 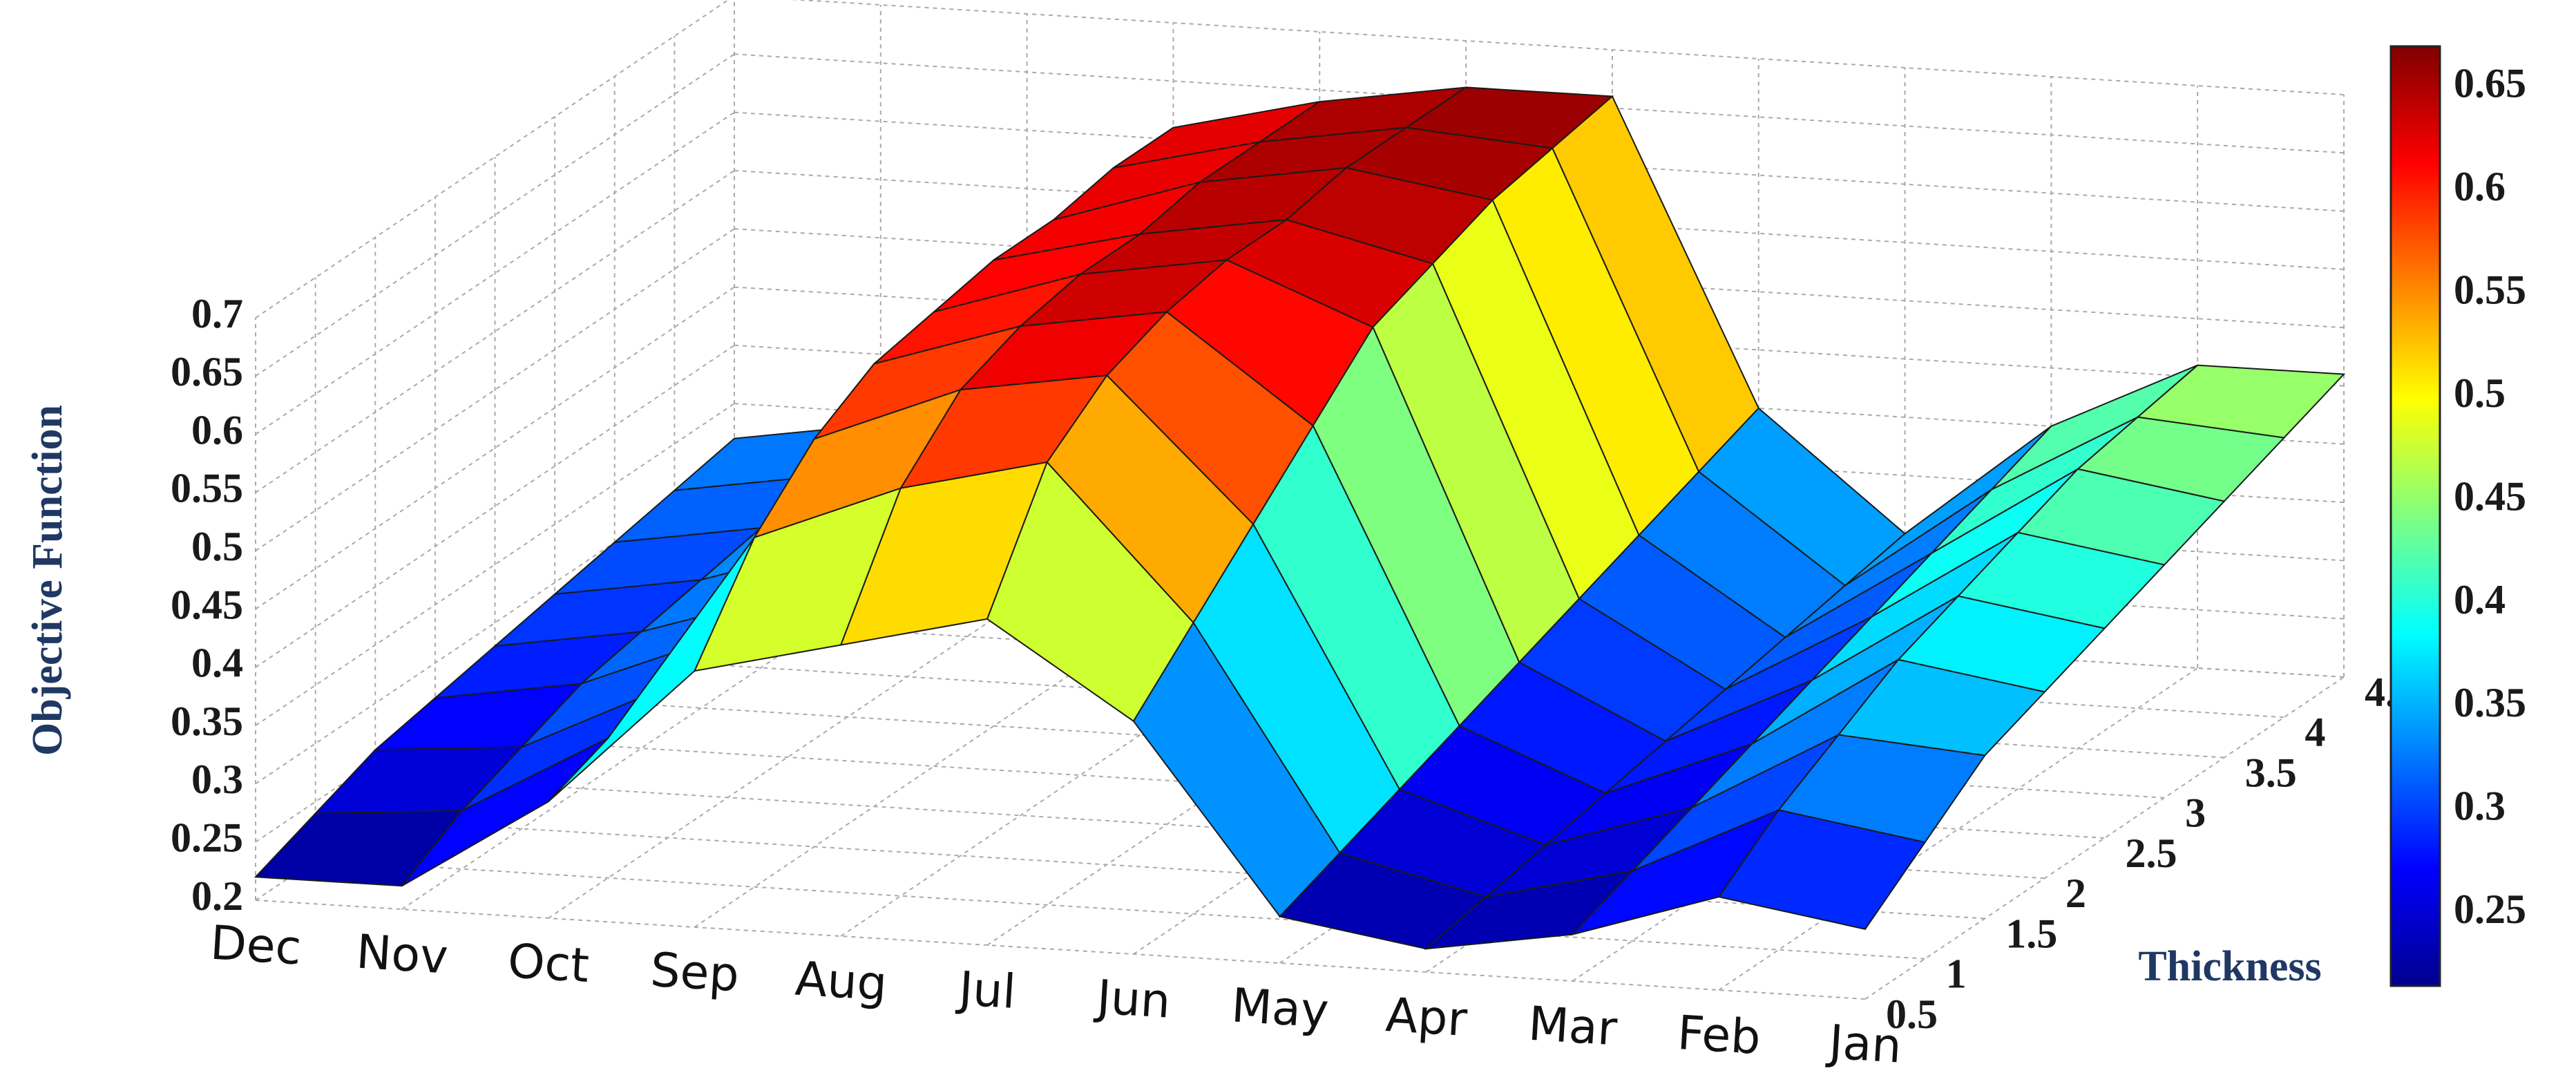 What do you see at coordinates (2480, 393) in the screenshot?
I see `colorbar-tick-label: 0.5` at bounding box center [2480, 393].